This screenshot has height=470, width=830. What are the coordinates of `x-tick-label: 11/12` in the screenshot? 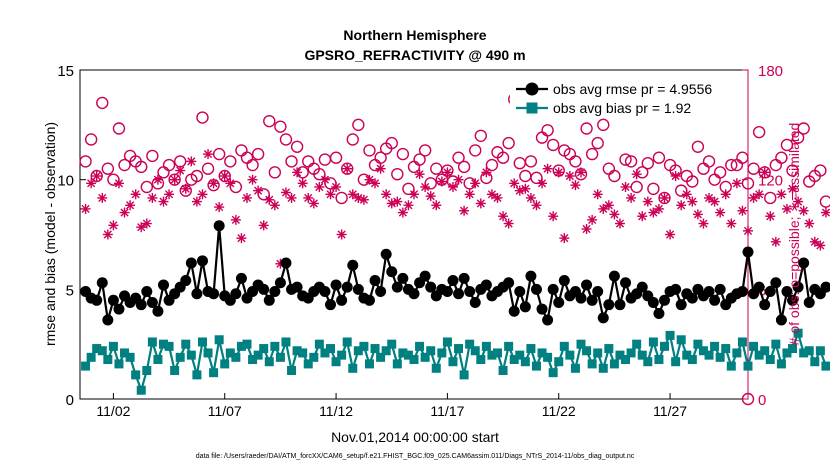 It's located at (336, 411).